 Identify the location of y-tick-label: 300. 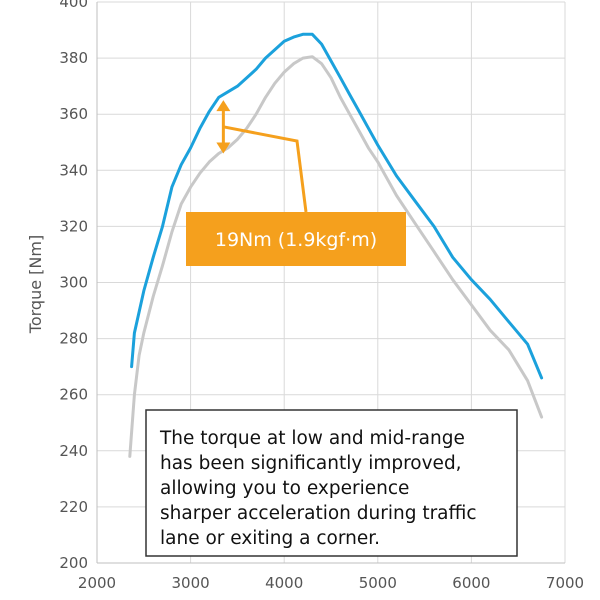
(73, 283).